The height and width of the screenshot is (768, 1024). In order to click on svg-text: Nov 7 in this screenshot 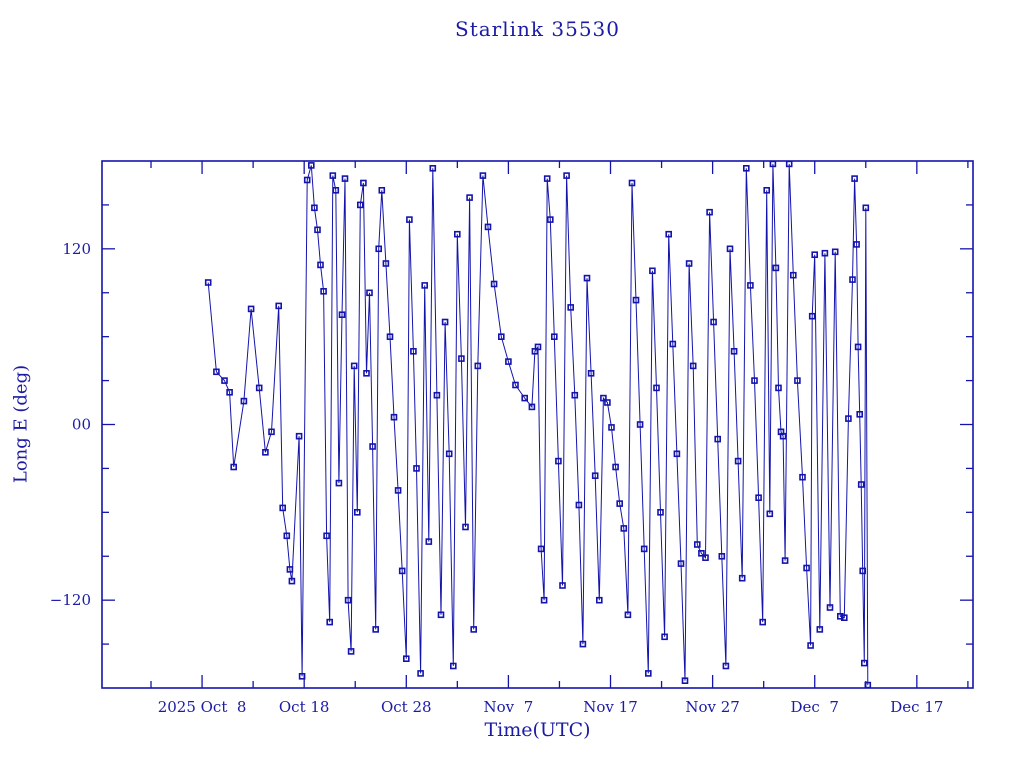, I will do `click(509, 707)`.